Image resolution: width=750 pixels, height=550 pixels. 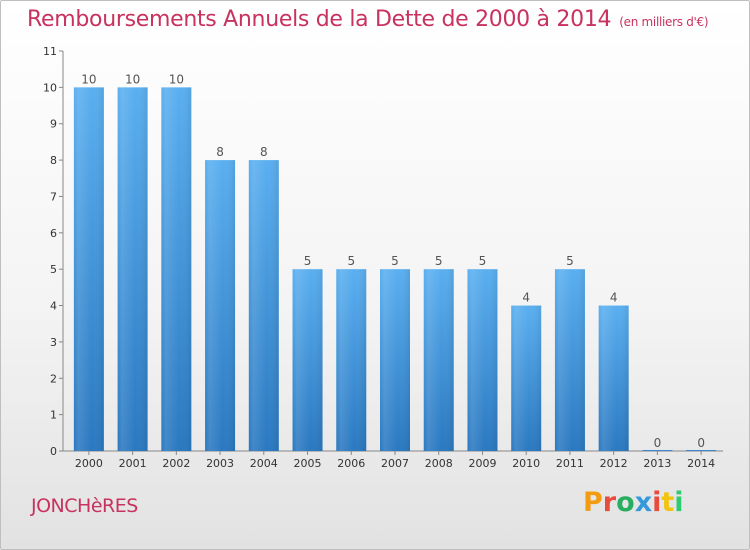 I want to click on y-tick-label: 9, so click(x=53, y=124).